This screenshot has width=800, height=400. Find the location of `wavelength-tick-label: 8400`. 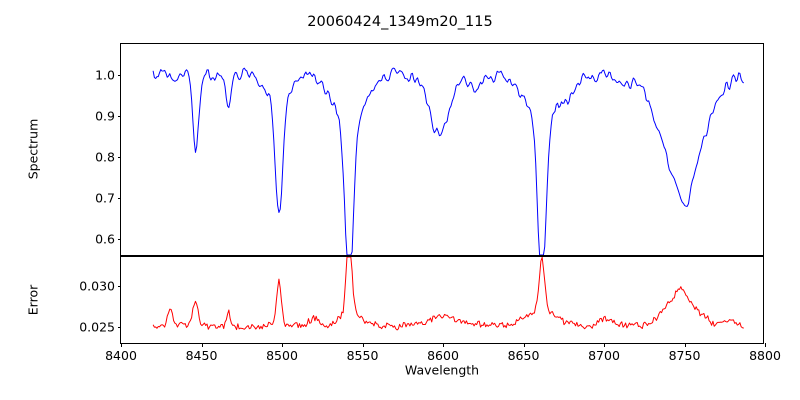

wavelength-tick-label: 8400 is located at coordinates (121, 355).